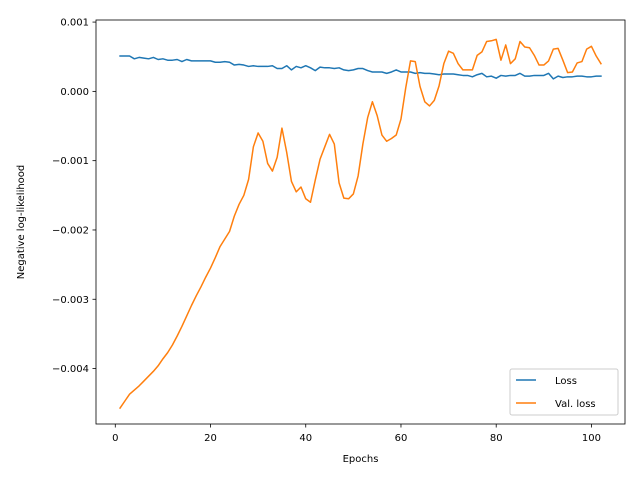 This screenshot has width=640, height=480. Describe the element at coordinates (356, 434) in the screenshot. I see `x-axis-ticks: 0 20 40 60 80 100` at that location.